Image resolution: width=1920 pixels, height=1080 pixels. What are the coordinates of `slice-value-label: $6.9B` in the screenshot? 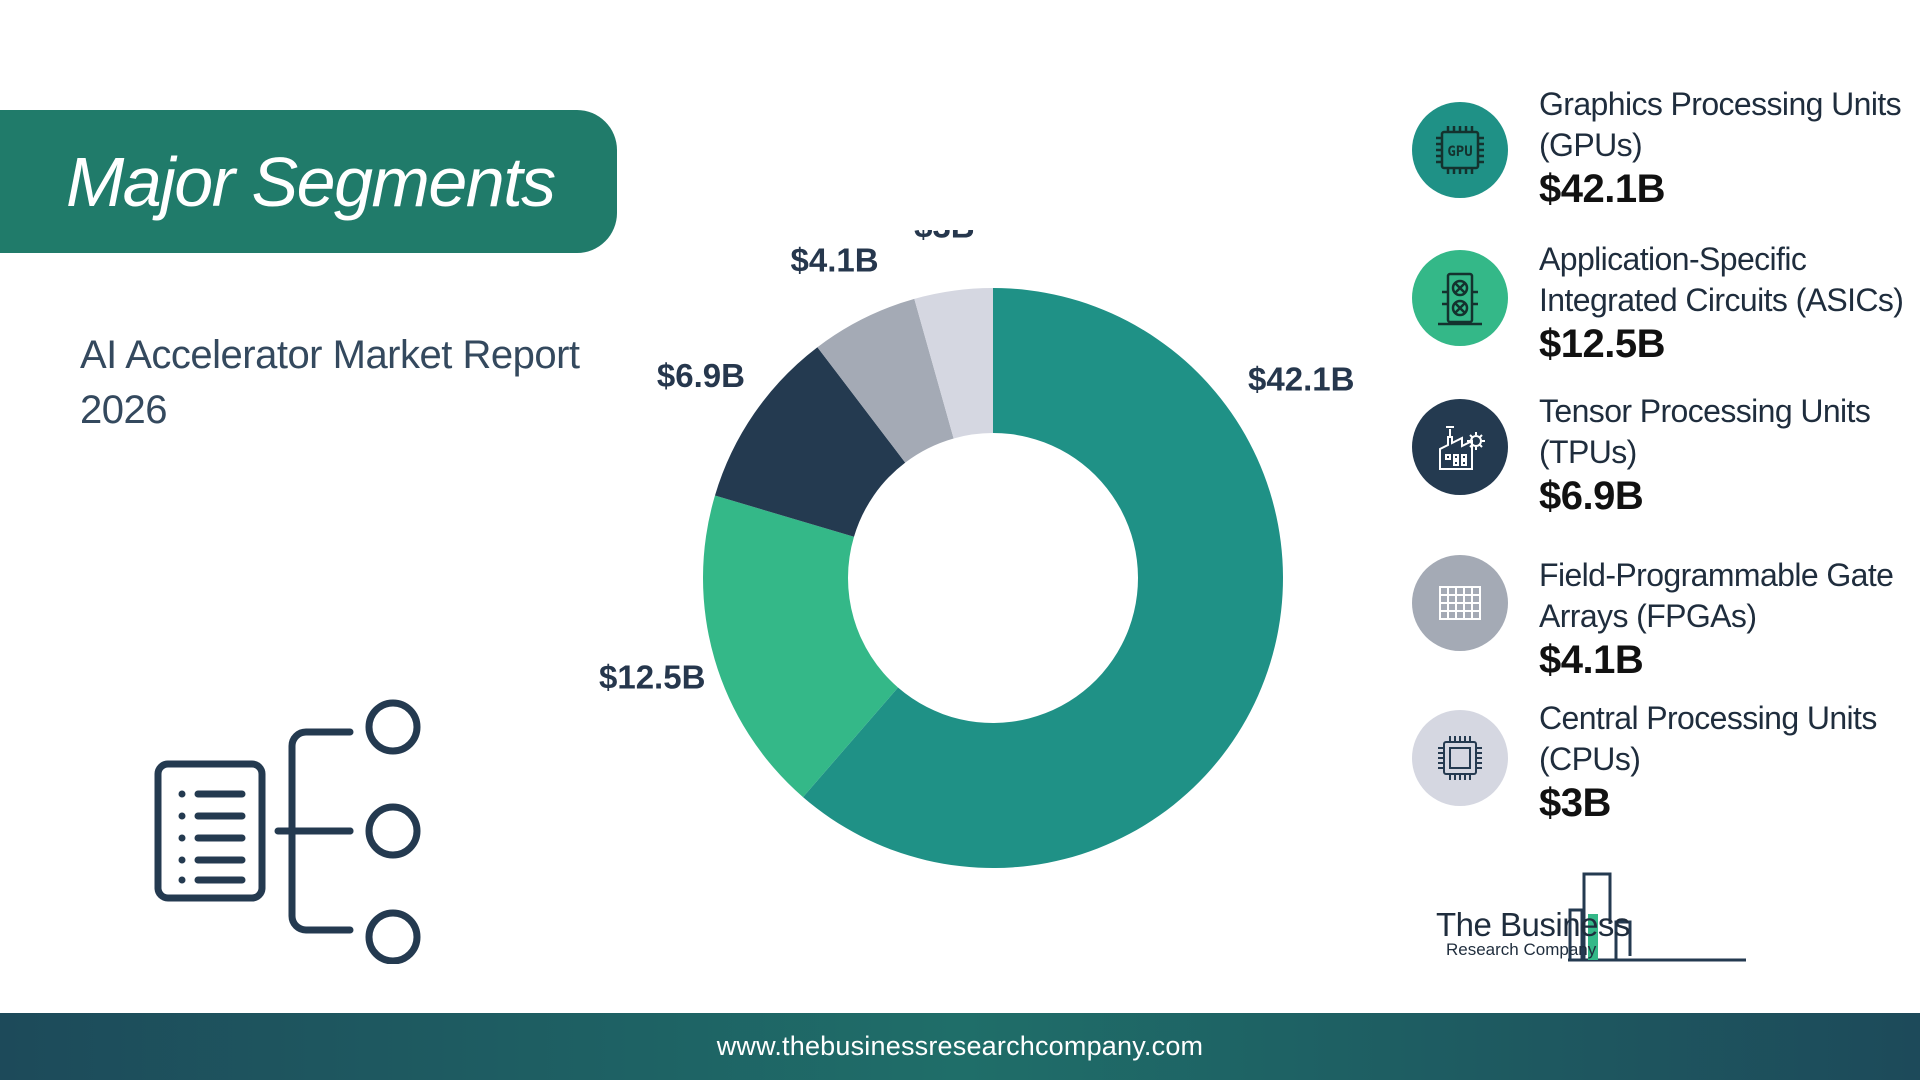 It's located at (701, 375).